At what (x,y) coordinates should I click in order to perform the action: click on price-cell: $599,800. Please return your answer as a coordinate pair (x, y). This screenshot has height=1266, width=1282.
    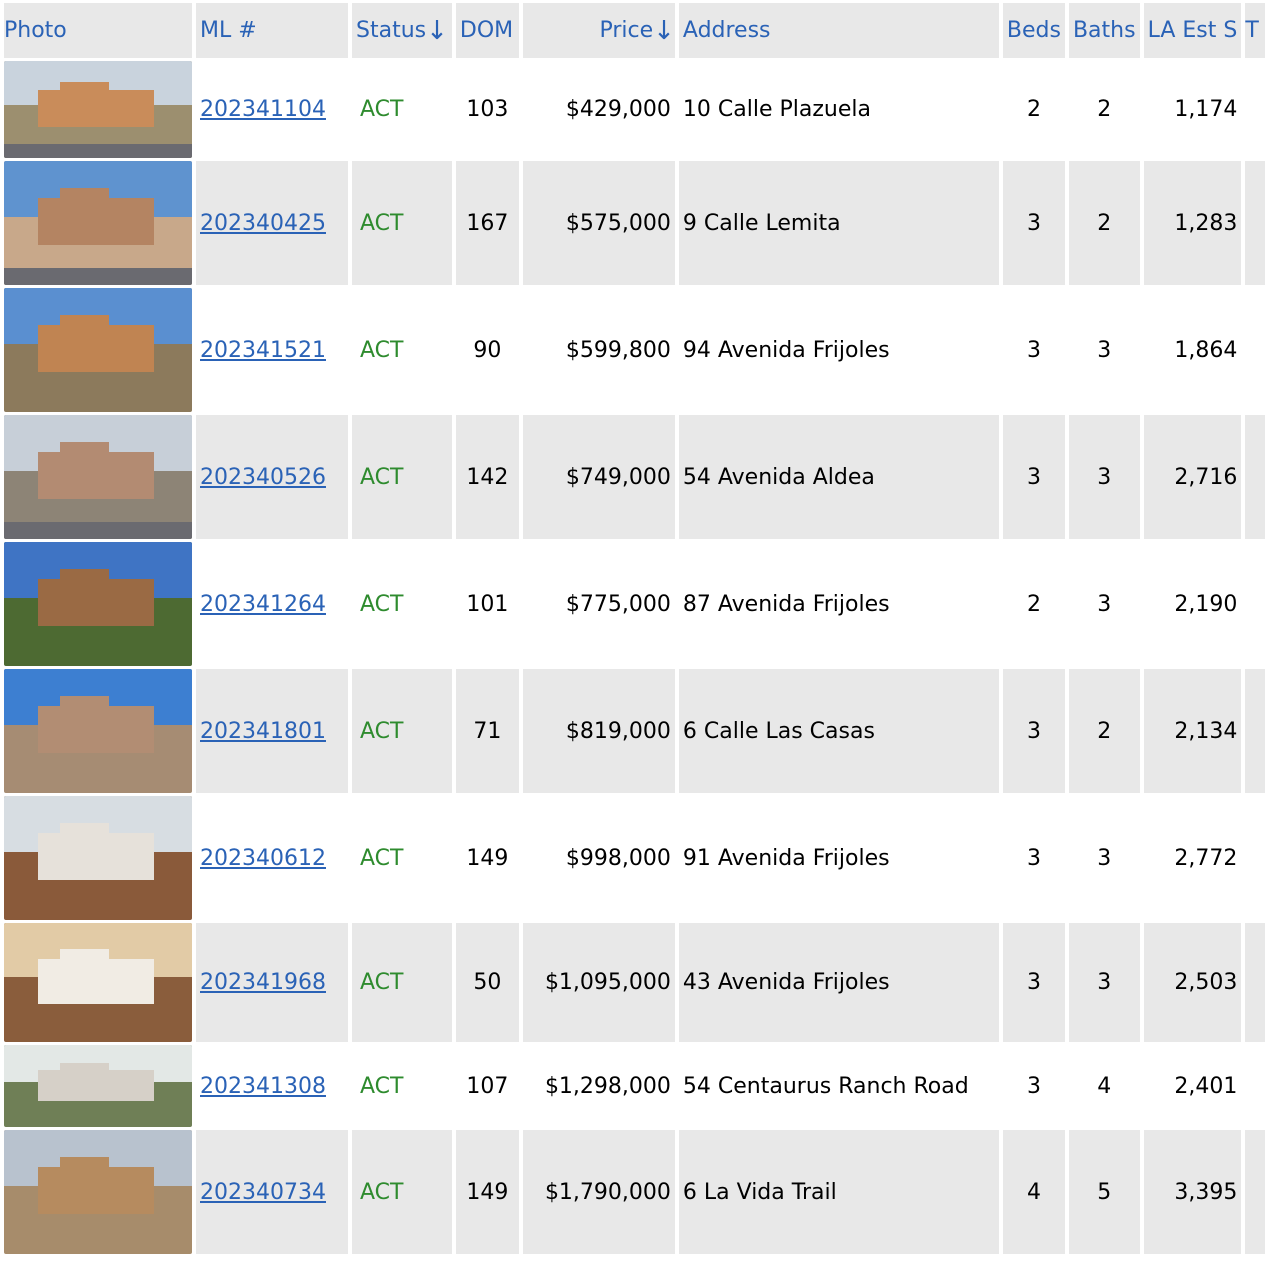
    Looking at the image, I should click on (598, 350).